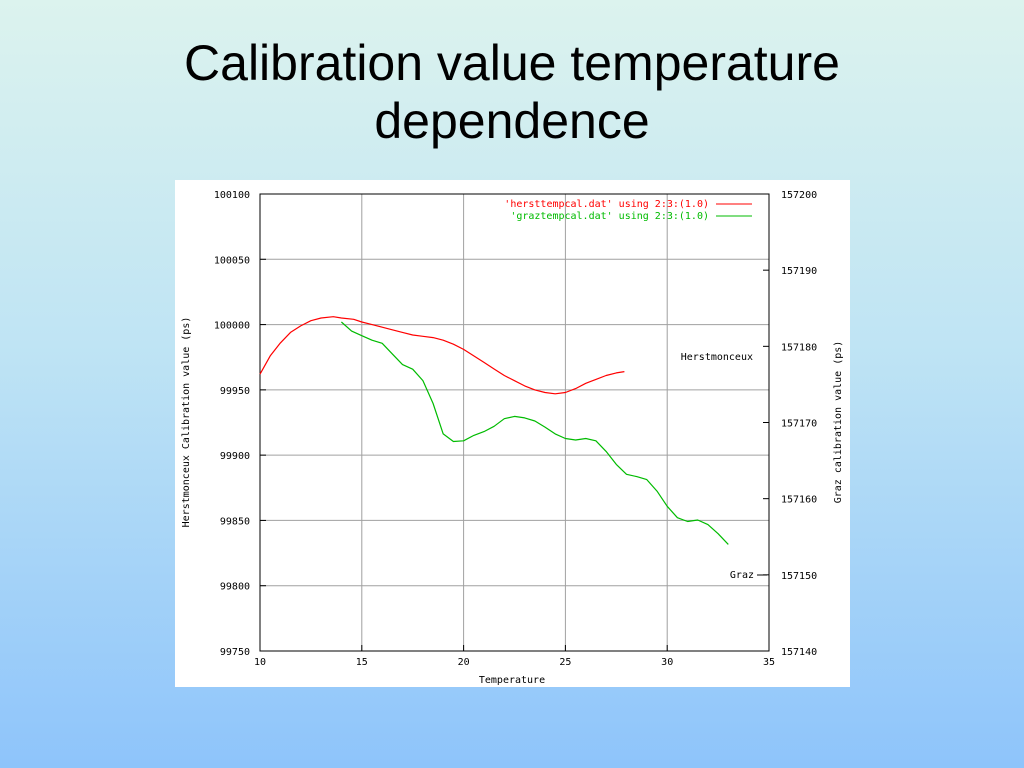  I want to click on y2-tick-label: 157140, so click(799, 652).